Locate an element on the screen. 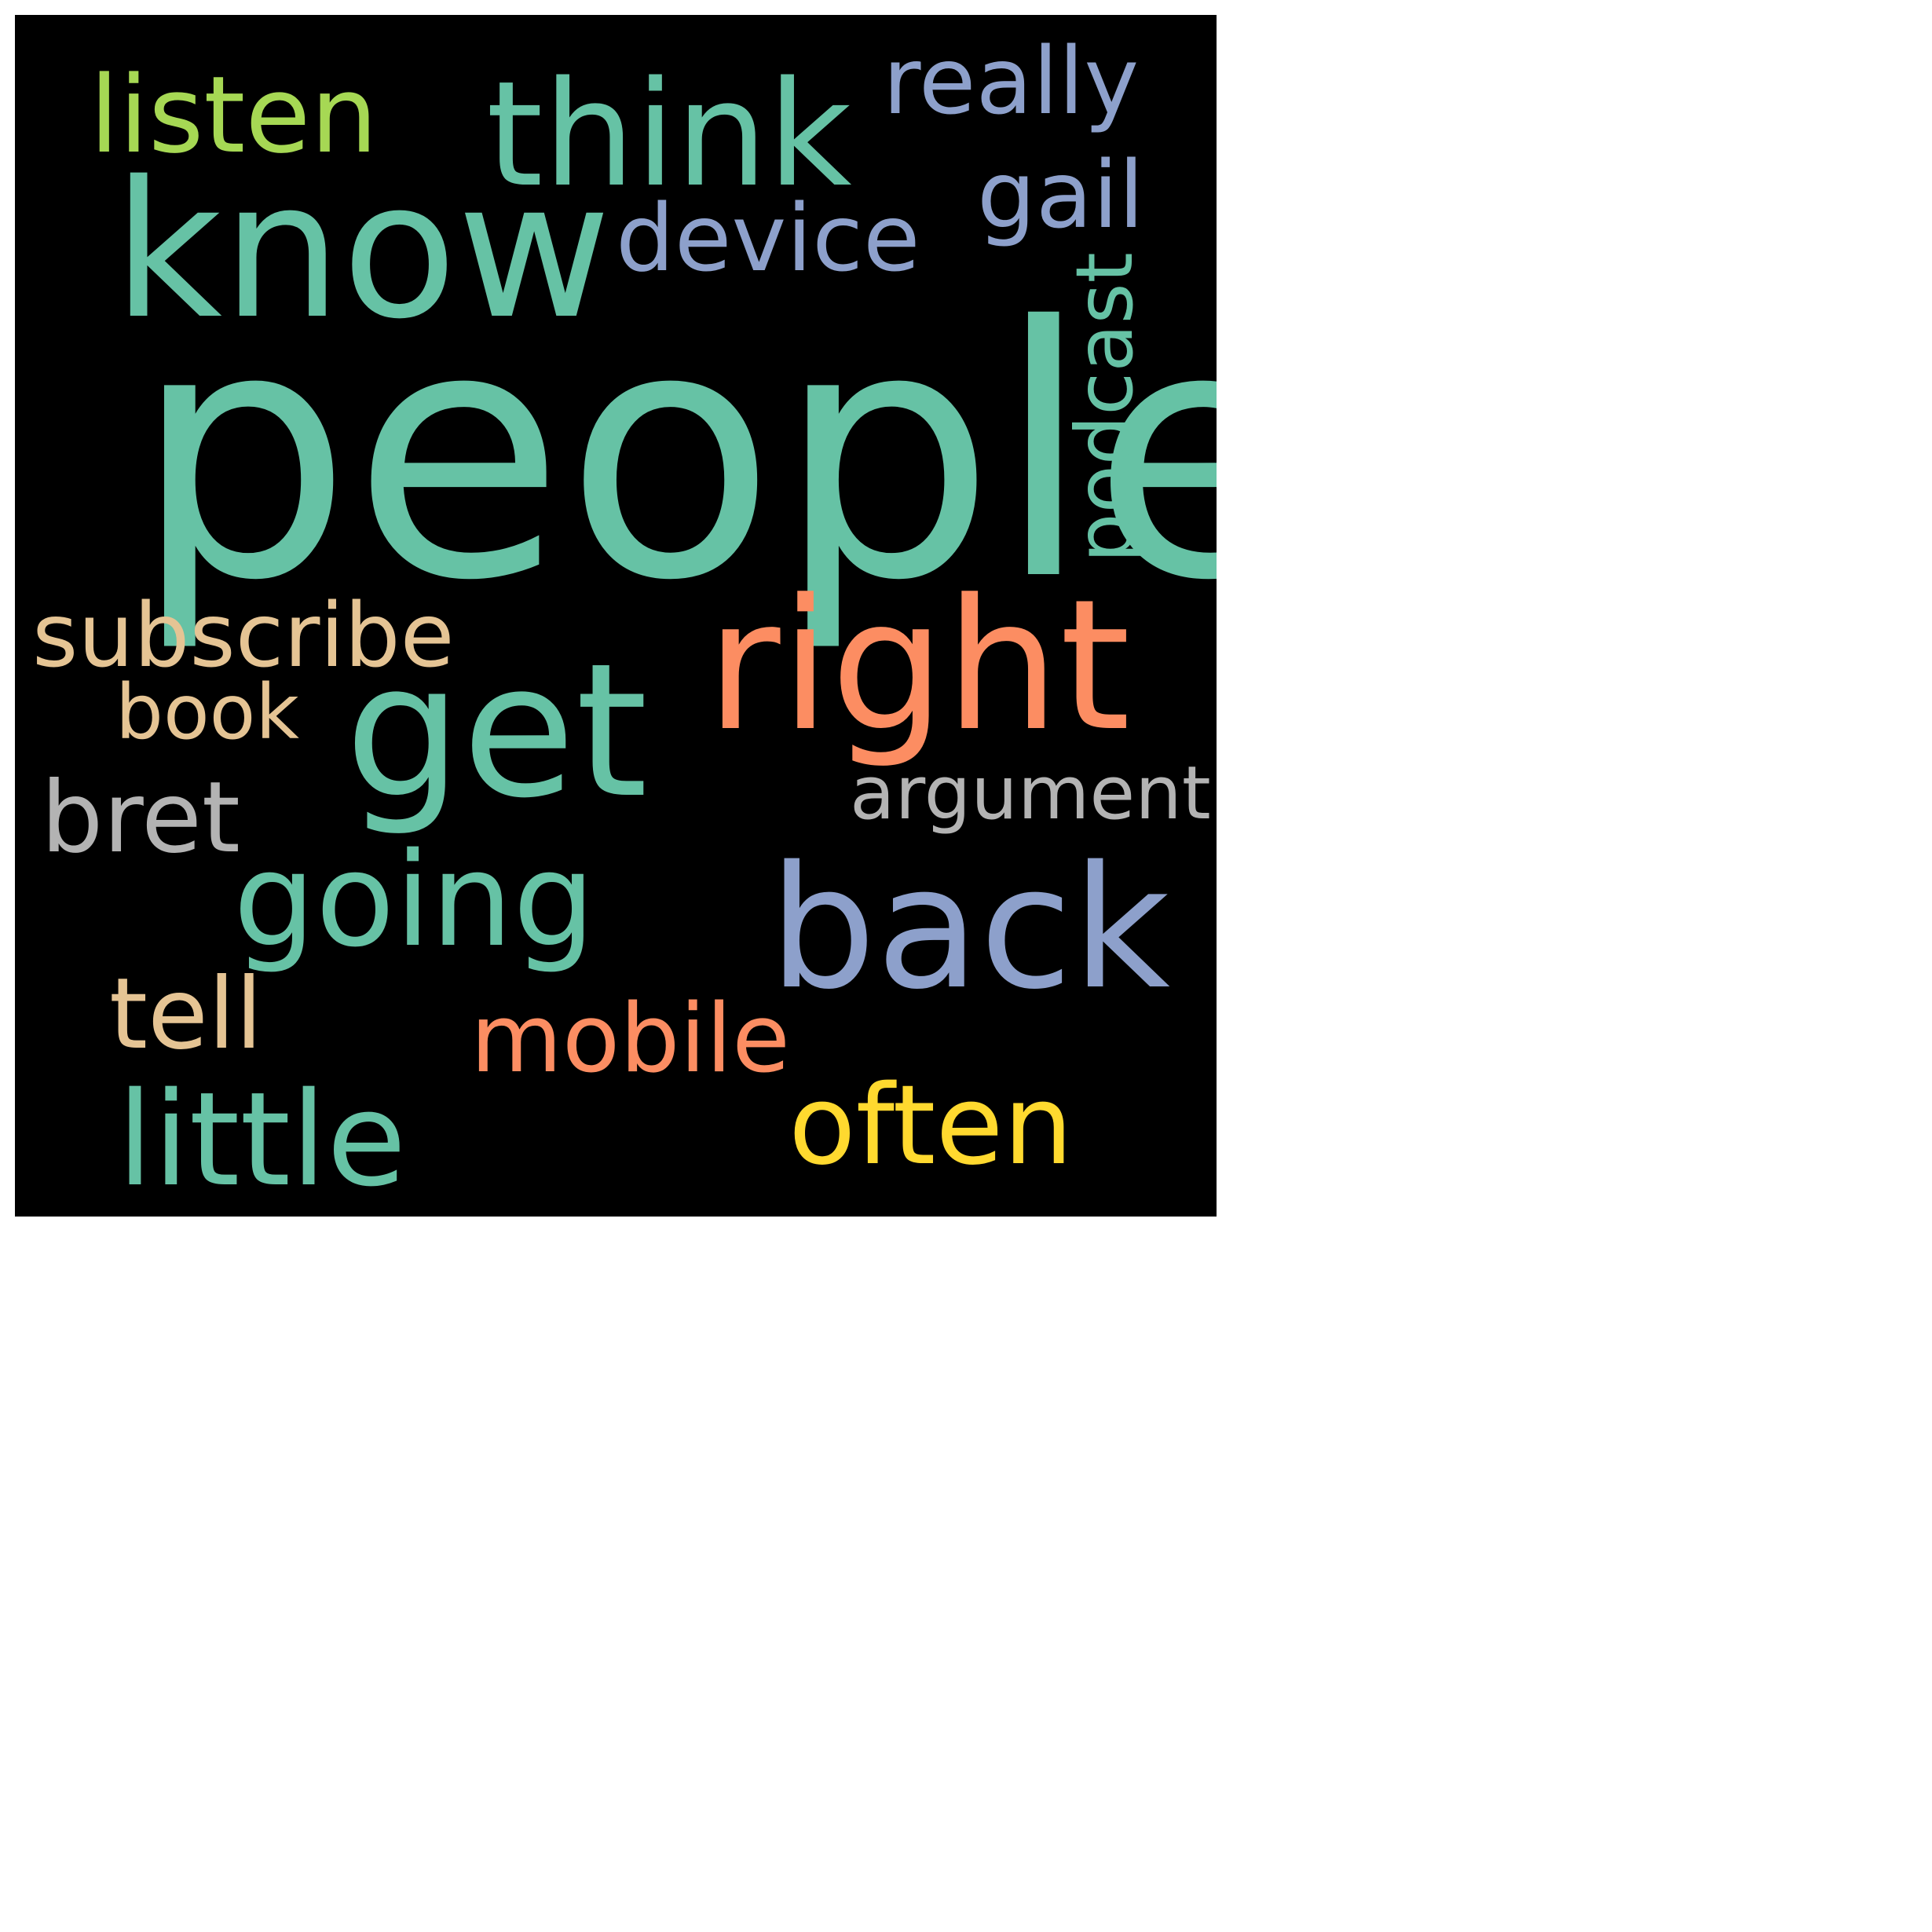 This screenshot has width=1932, height=1932. word-know: know is located at coordinates (362, 251).